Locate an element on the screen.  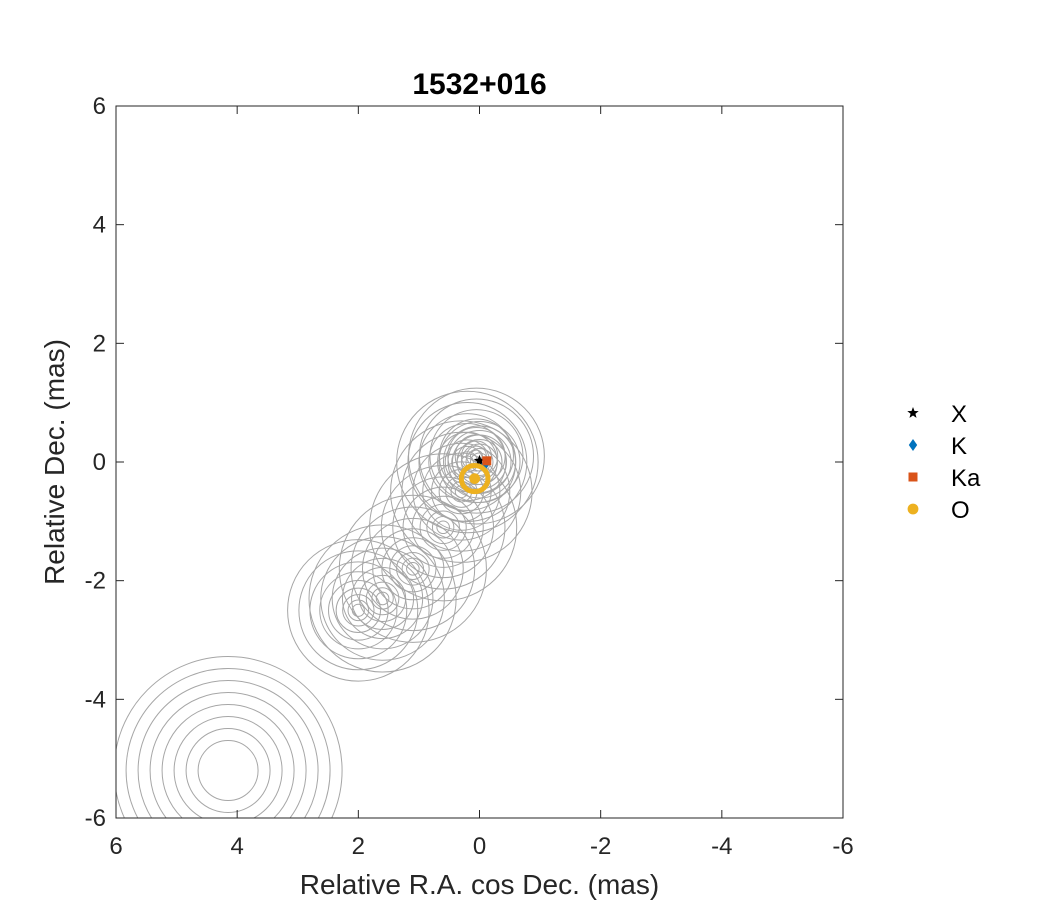
x-tick-label: -6 is located at coordinates (842, 846).